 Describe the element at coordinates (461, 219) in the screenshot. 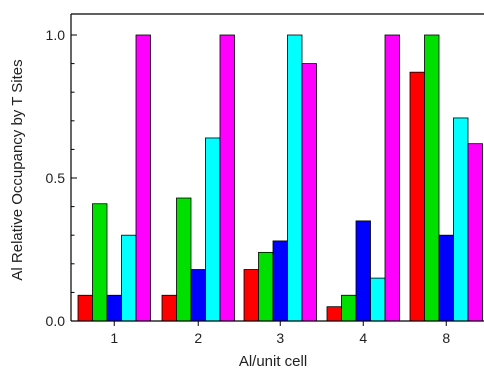

I see `bar-8-s4` at that location.